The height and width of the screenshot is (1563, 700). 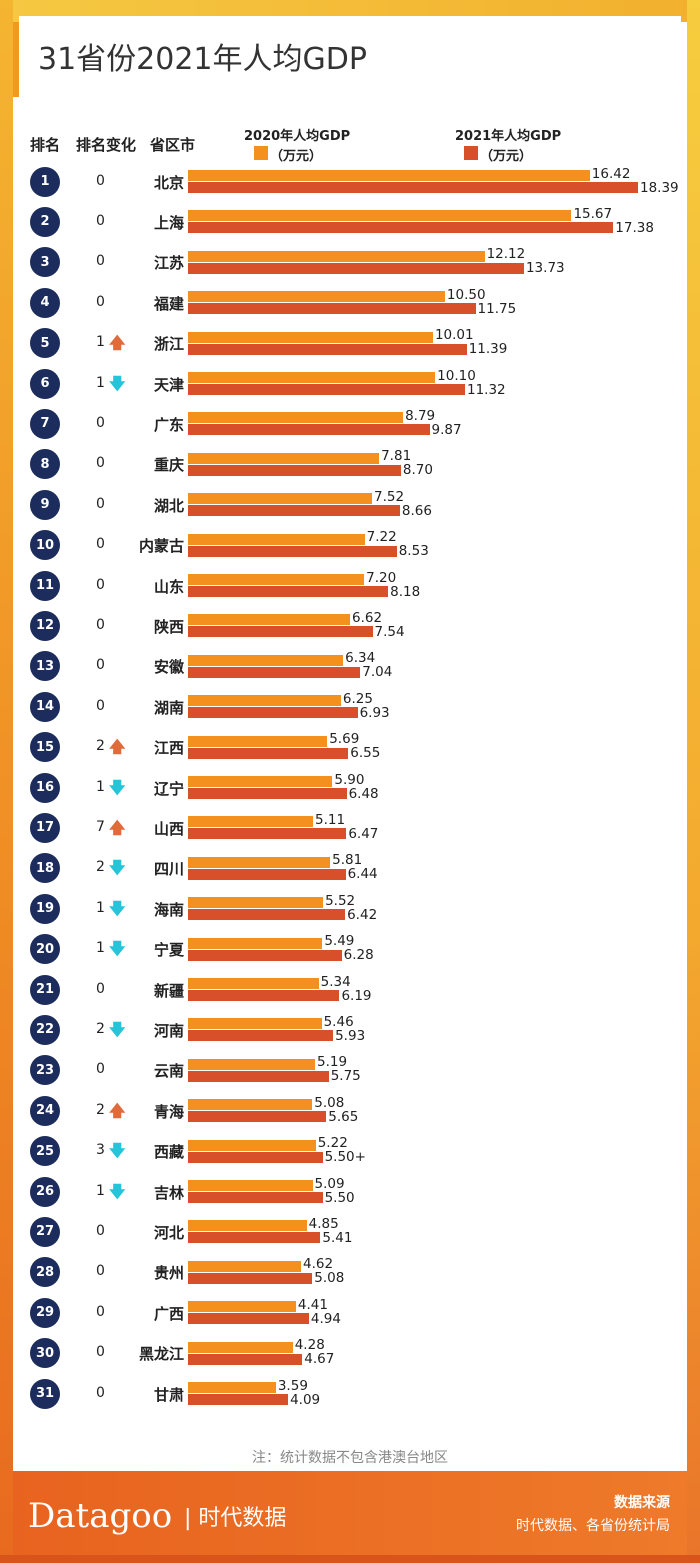 What do you see at coordinates (296, 156) in the screenshot?
I see `legend-2020-unit: （万元）` at bounding box center [296, 156].